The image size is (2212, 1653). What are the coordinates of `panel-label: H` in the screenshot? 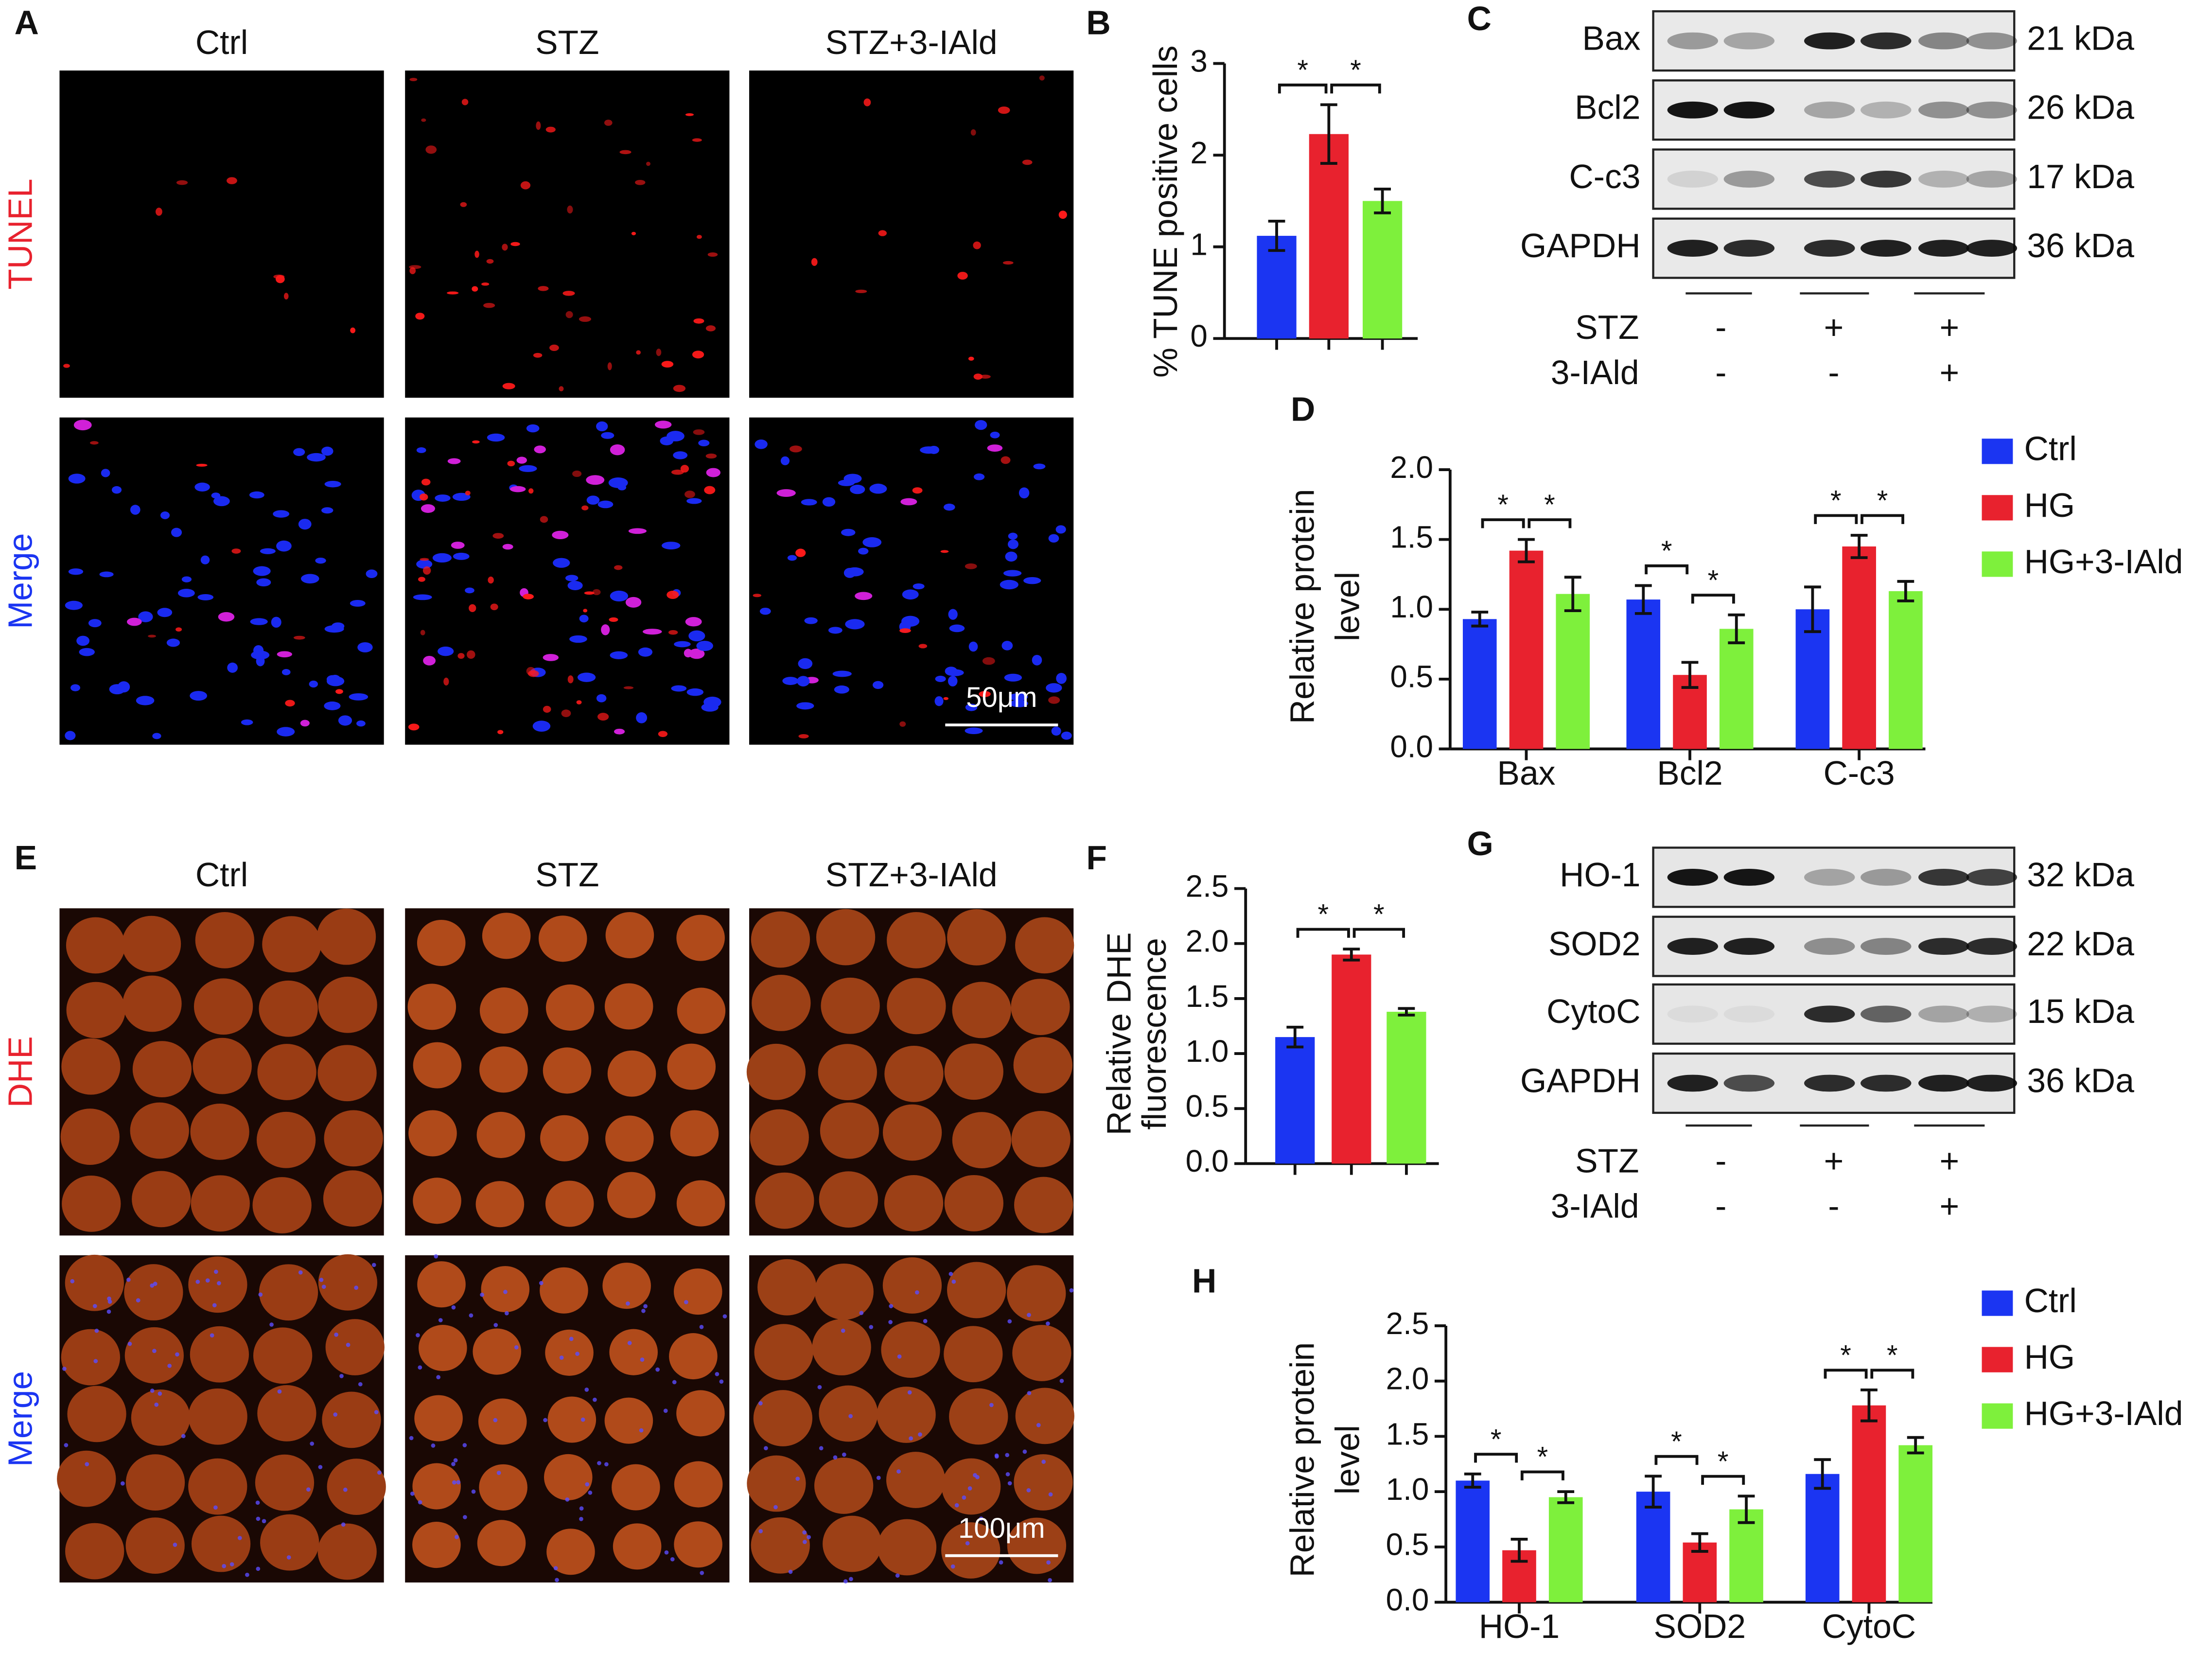 It's located at (1204, 1281).